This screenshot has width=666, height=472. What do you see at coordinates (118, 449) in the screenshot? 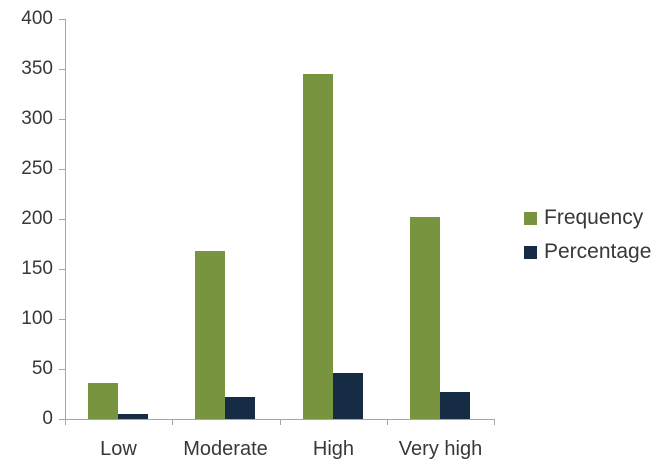
I see `category-label: Low` at bounding box center [118, 449].